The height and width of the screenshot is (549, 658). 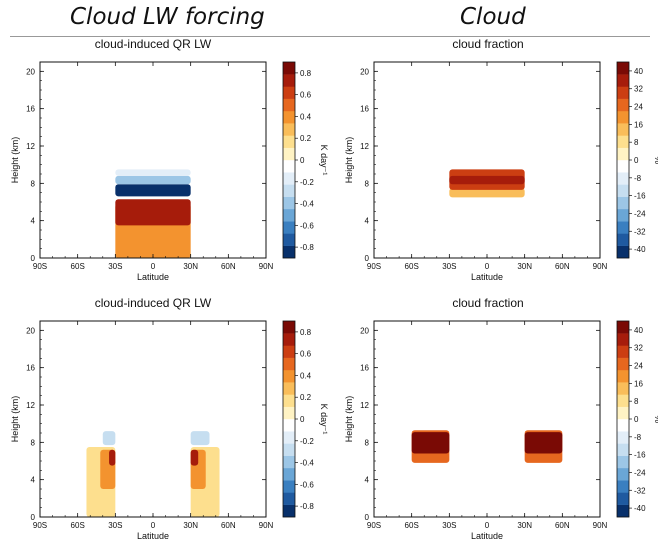 I want to click on colorbar-tick-label: 16, so click(x=638, y=383).